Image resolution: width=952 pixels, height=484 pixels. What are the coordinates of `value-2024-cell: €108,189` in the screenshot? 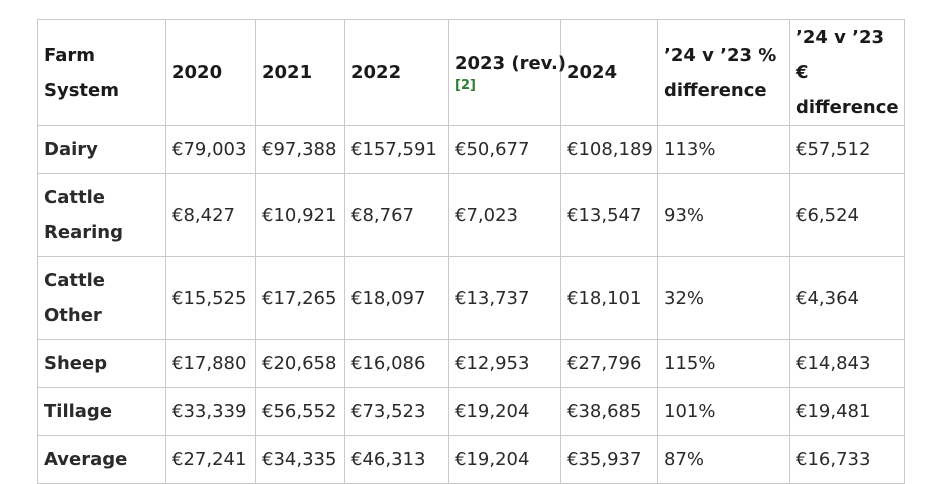 It's located at (609, 149).